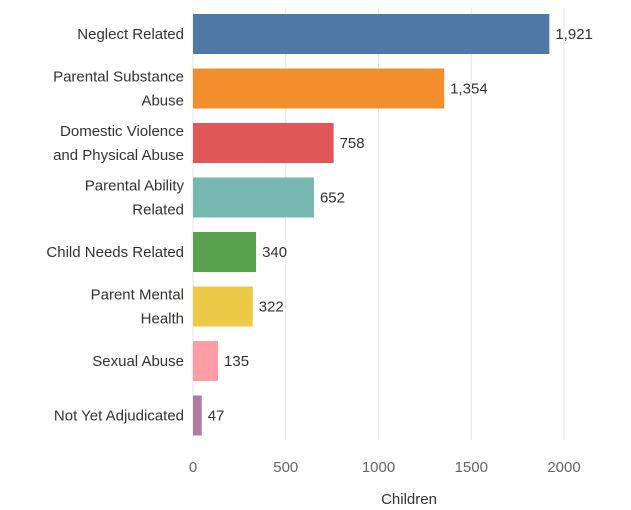 Image resolution: width=631 pixels, height=510 pixels. What do you see at coordinates (574, 34) in the screenshot?
I see `data-label: 1,921` at bounding box center [574, 34].